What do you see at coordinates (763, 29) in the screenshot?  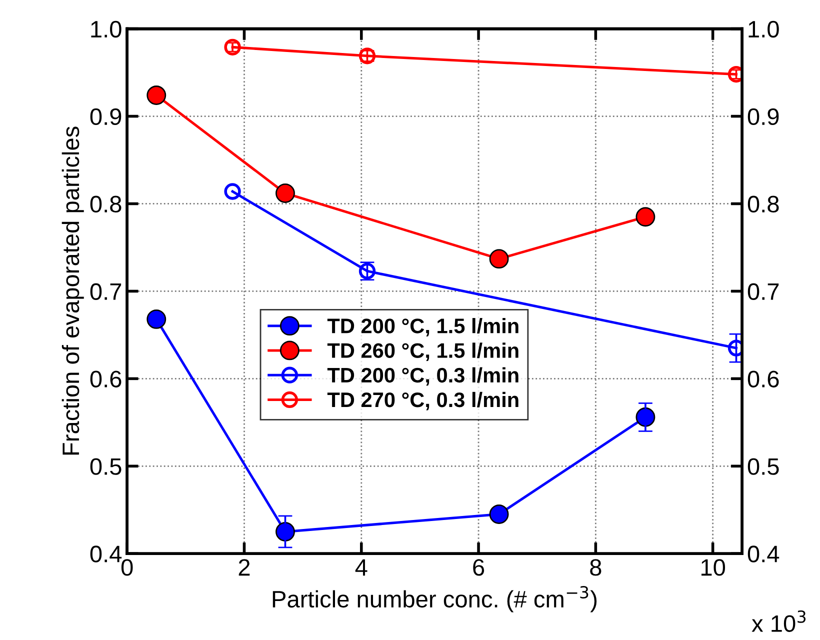 I see `y2-tick-label: 1.0` at bounding box center [763, 29].